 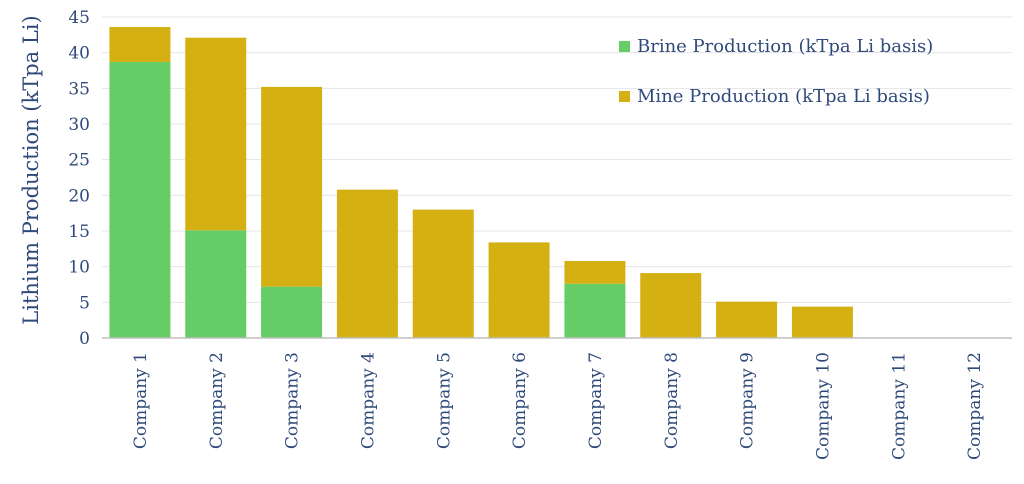 I want to click on x-tick-label: Company 1, so click(x=141, y=400).